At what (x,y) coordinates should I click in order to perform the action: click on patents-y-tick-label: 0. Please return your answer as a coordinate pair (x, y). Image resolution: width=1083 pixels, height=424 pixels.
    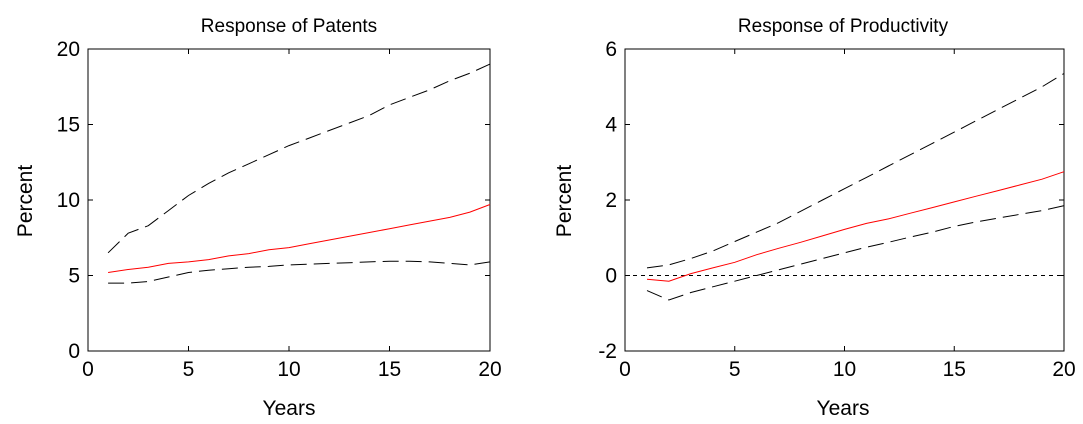
    Looking at the image, I should click on (74, 351).